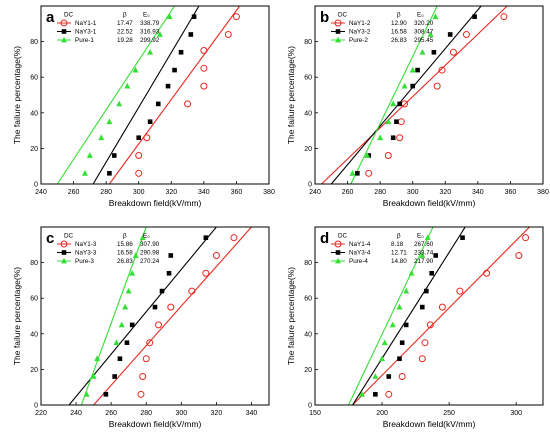 The image size is (550, 435). What do you see at coordinates (424, 23) in the screenshot?
I see `legend-e0: 320.20` at bounding box center [424, 23].